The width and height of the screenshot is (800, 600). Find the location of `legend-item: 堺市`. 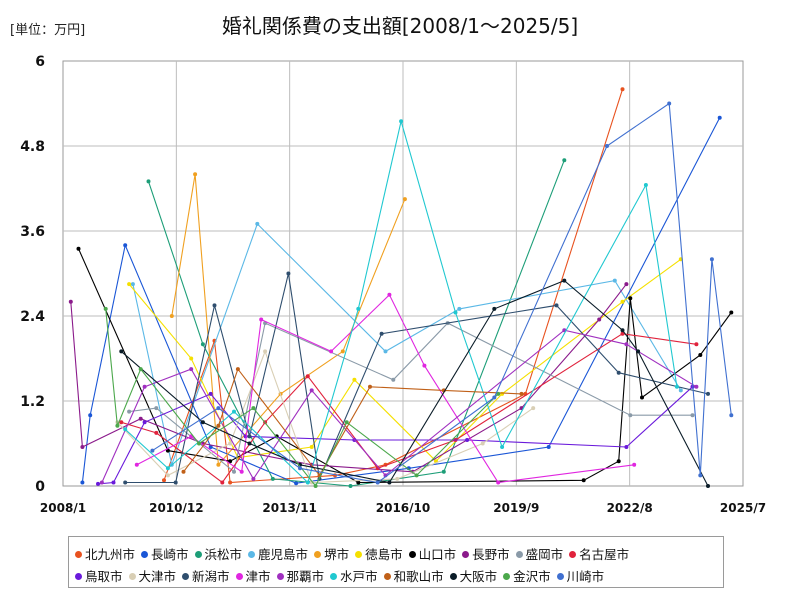

legend-item: 堺市 is located at coordinates (331, 553).